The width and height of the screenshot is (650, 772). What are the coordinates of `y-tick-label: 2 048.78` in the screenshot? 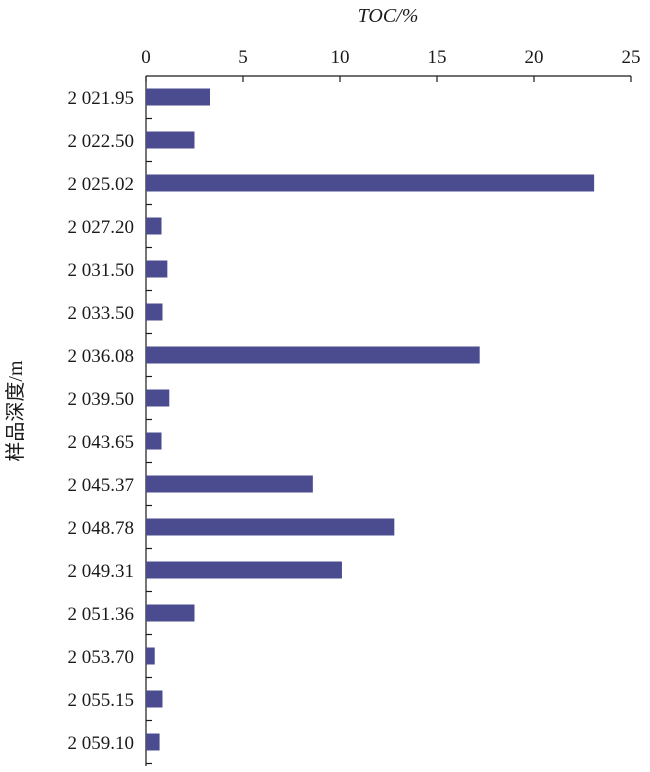 It's located at (101, 528).